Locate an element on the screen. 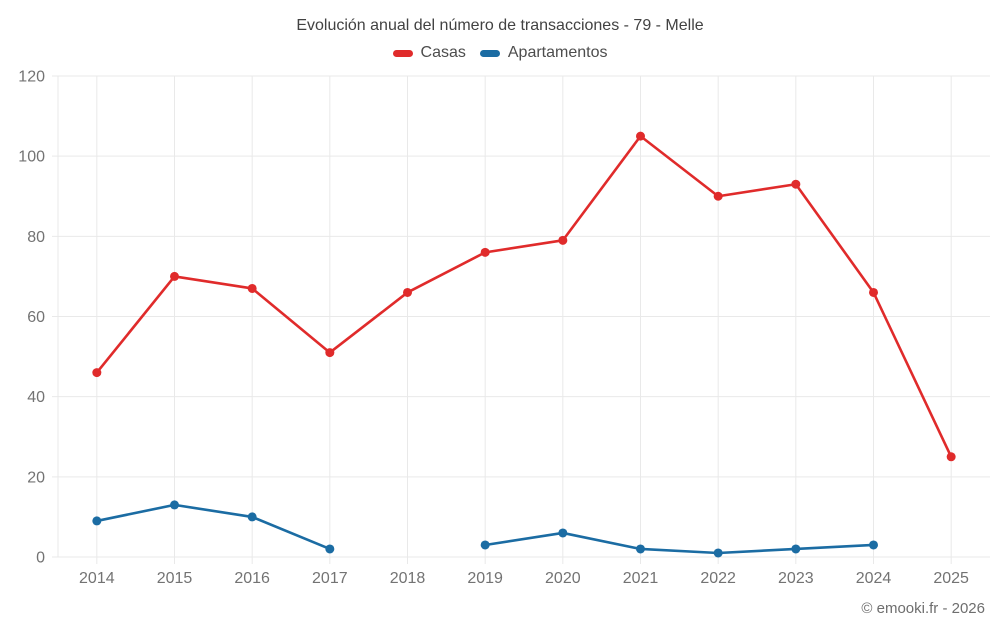 Image resolution: width=1000 pixels, height=625 pixels. svg-text: 60 is located at coordinates (36, 317).